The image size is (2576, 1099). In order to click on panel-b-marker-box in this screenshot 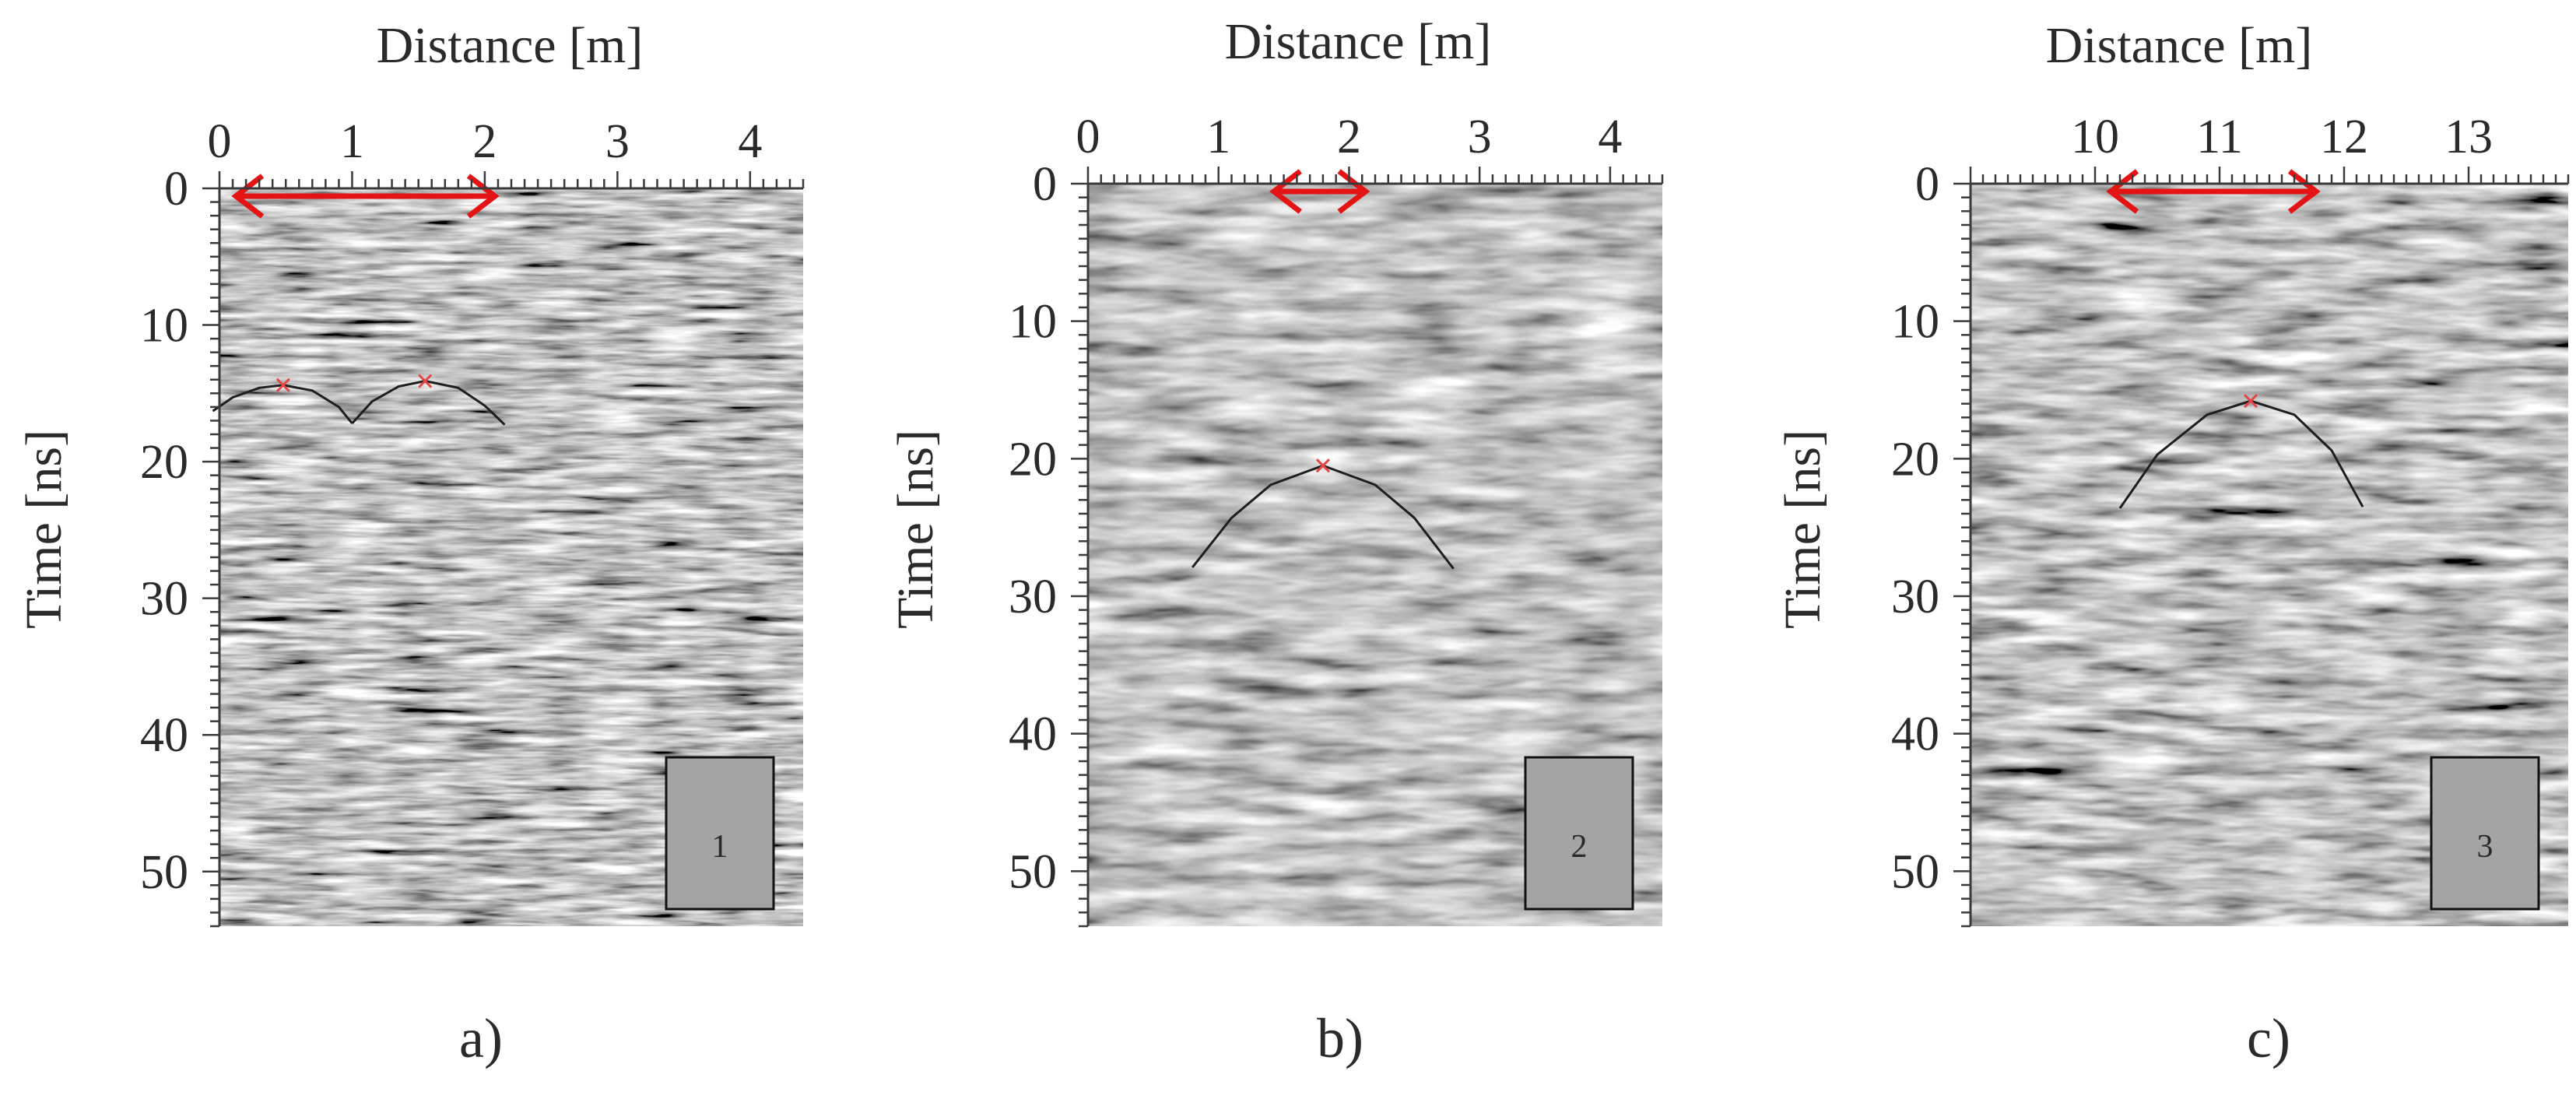, I will do `click(1579, 833)`.